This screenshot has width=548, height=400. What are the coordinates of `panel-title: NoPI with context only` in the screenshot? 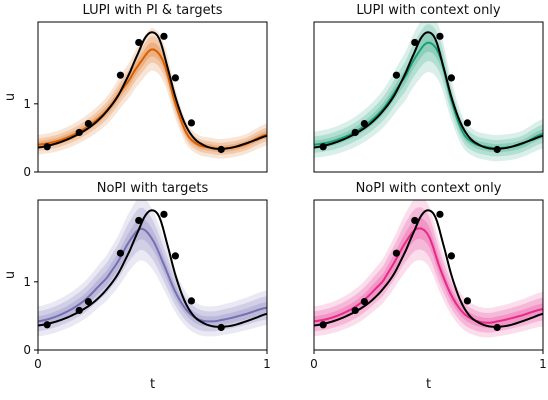 It's located at (429, 188).